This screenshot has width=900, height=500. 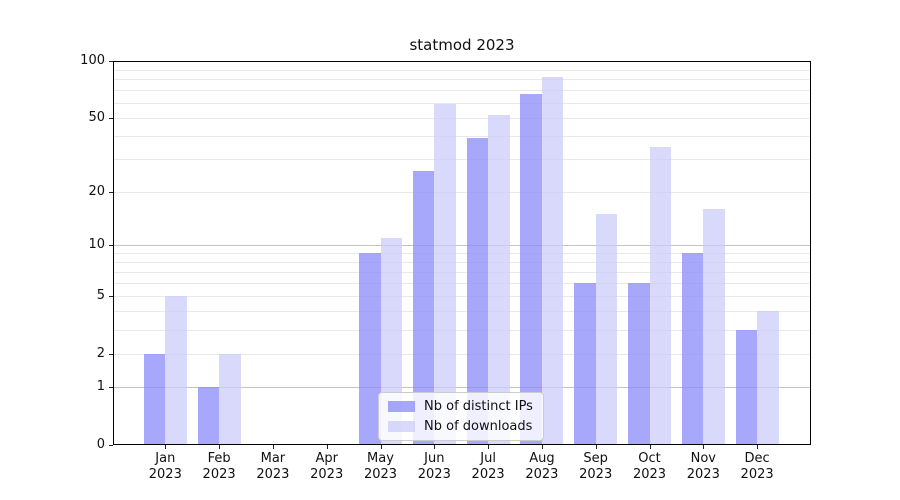 What do you see at coordinates (176, 370) in the screenshot?
I see `bar-downloads-jan` at bounding box center [176, 370].